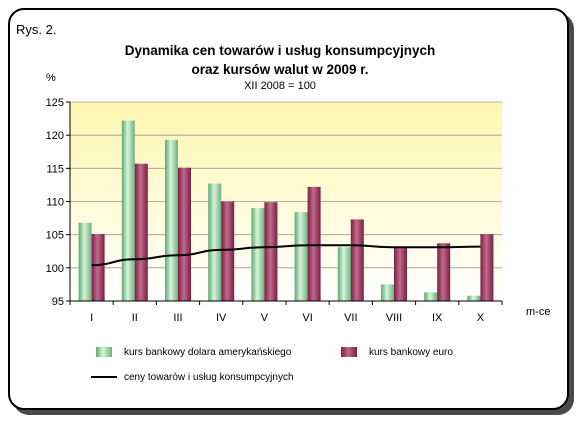 The width and height of the screenshot is (581, 424). What do you see at coordinates (307, 318) in the screenshot?
I see `x-tick-label: VI` at bounding box center [307, 318].